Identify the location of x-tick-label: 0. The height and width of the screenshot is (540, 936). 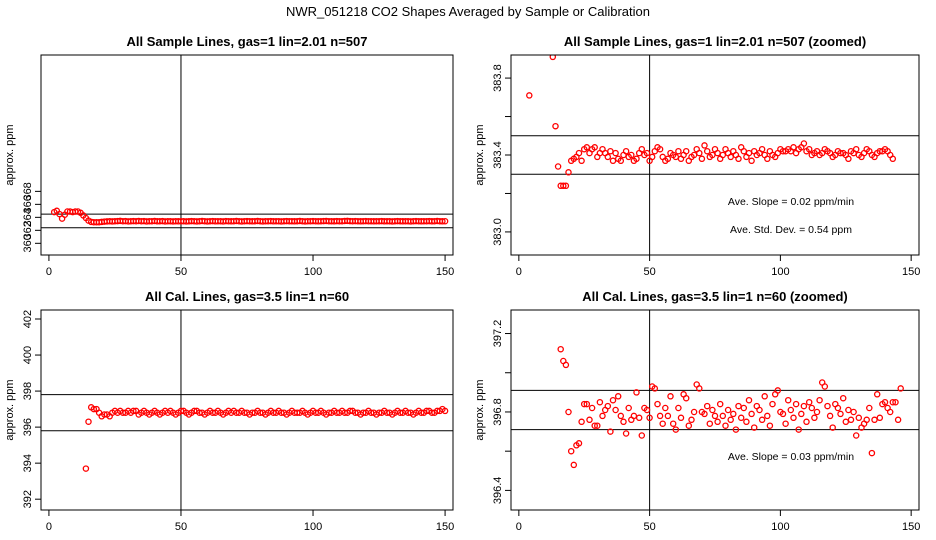
(519, 527).